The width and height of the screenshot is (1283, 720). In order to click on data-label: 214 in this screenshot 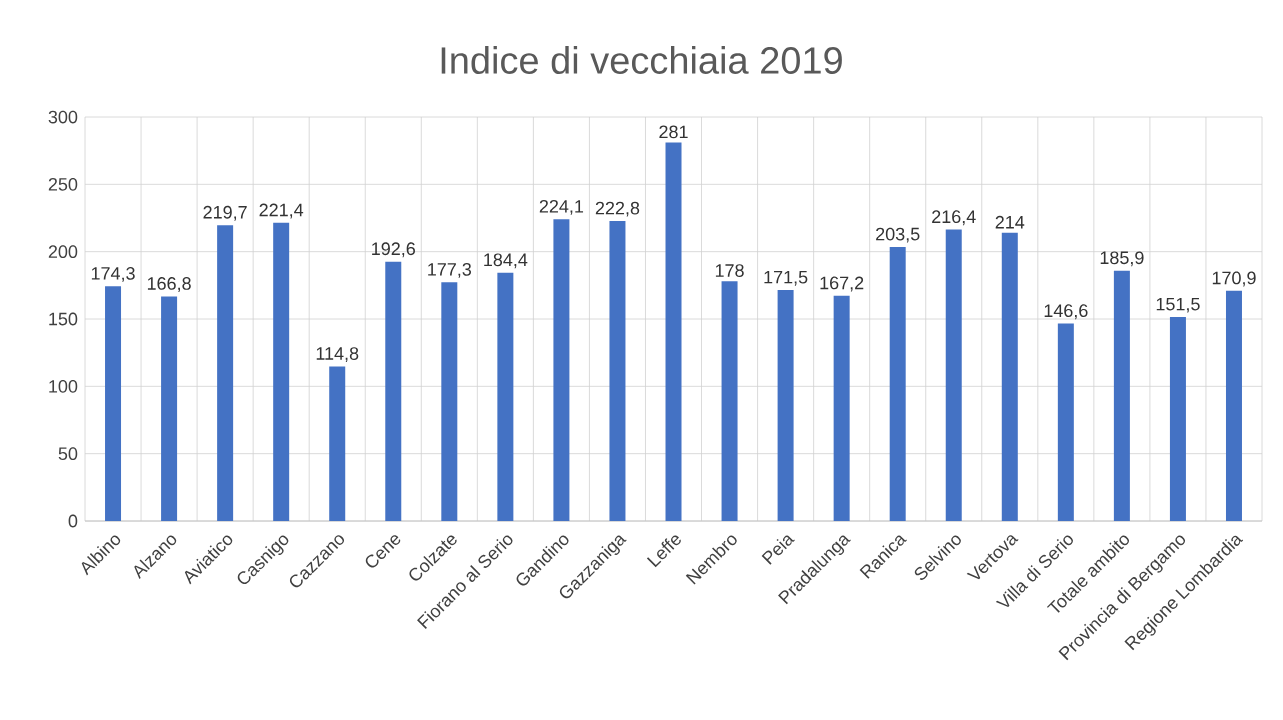, I will do `click(1010, 222)`.